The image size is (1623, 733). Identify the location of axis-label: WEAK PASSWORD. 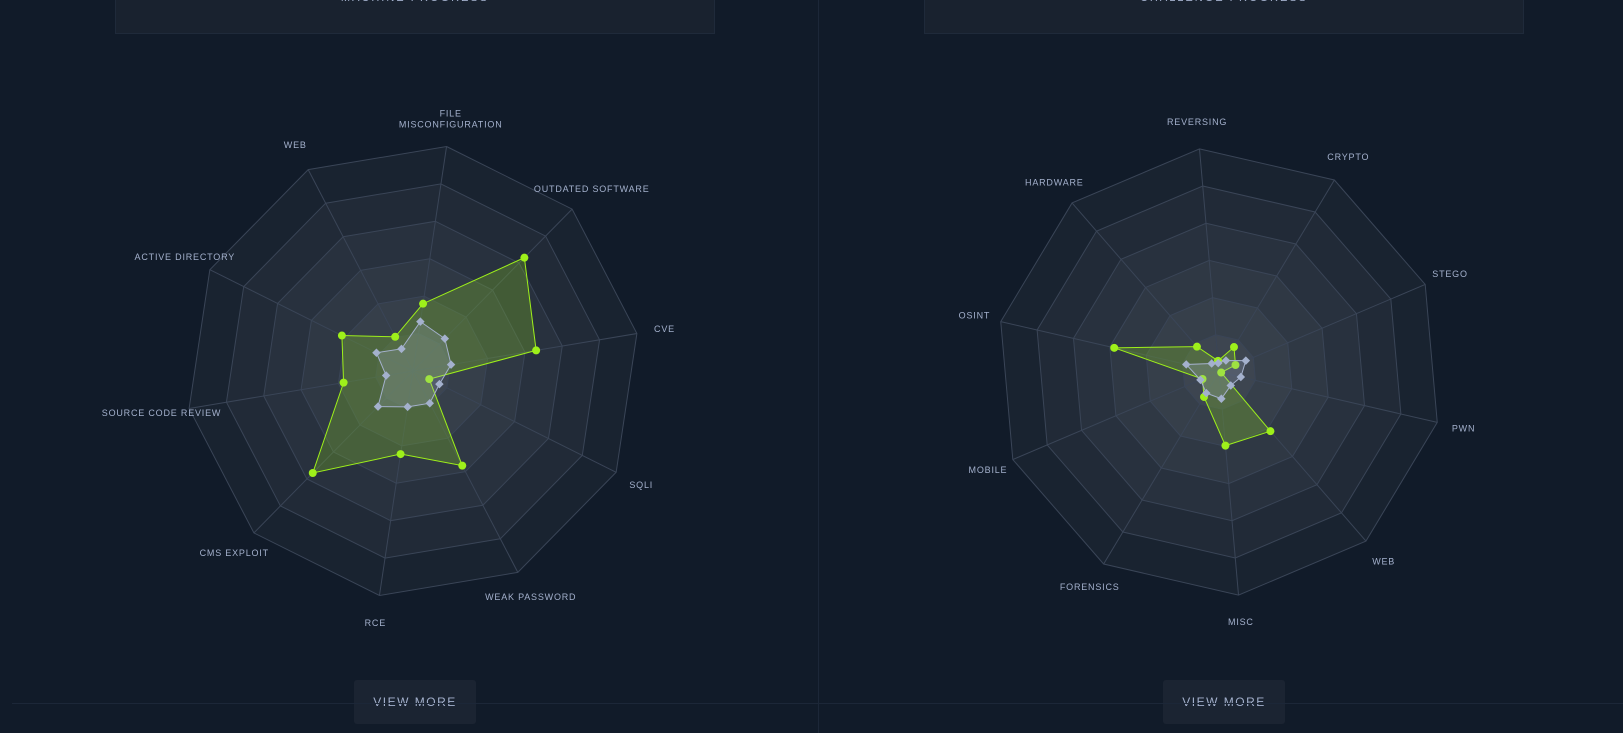
(530, 597).